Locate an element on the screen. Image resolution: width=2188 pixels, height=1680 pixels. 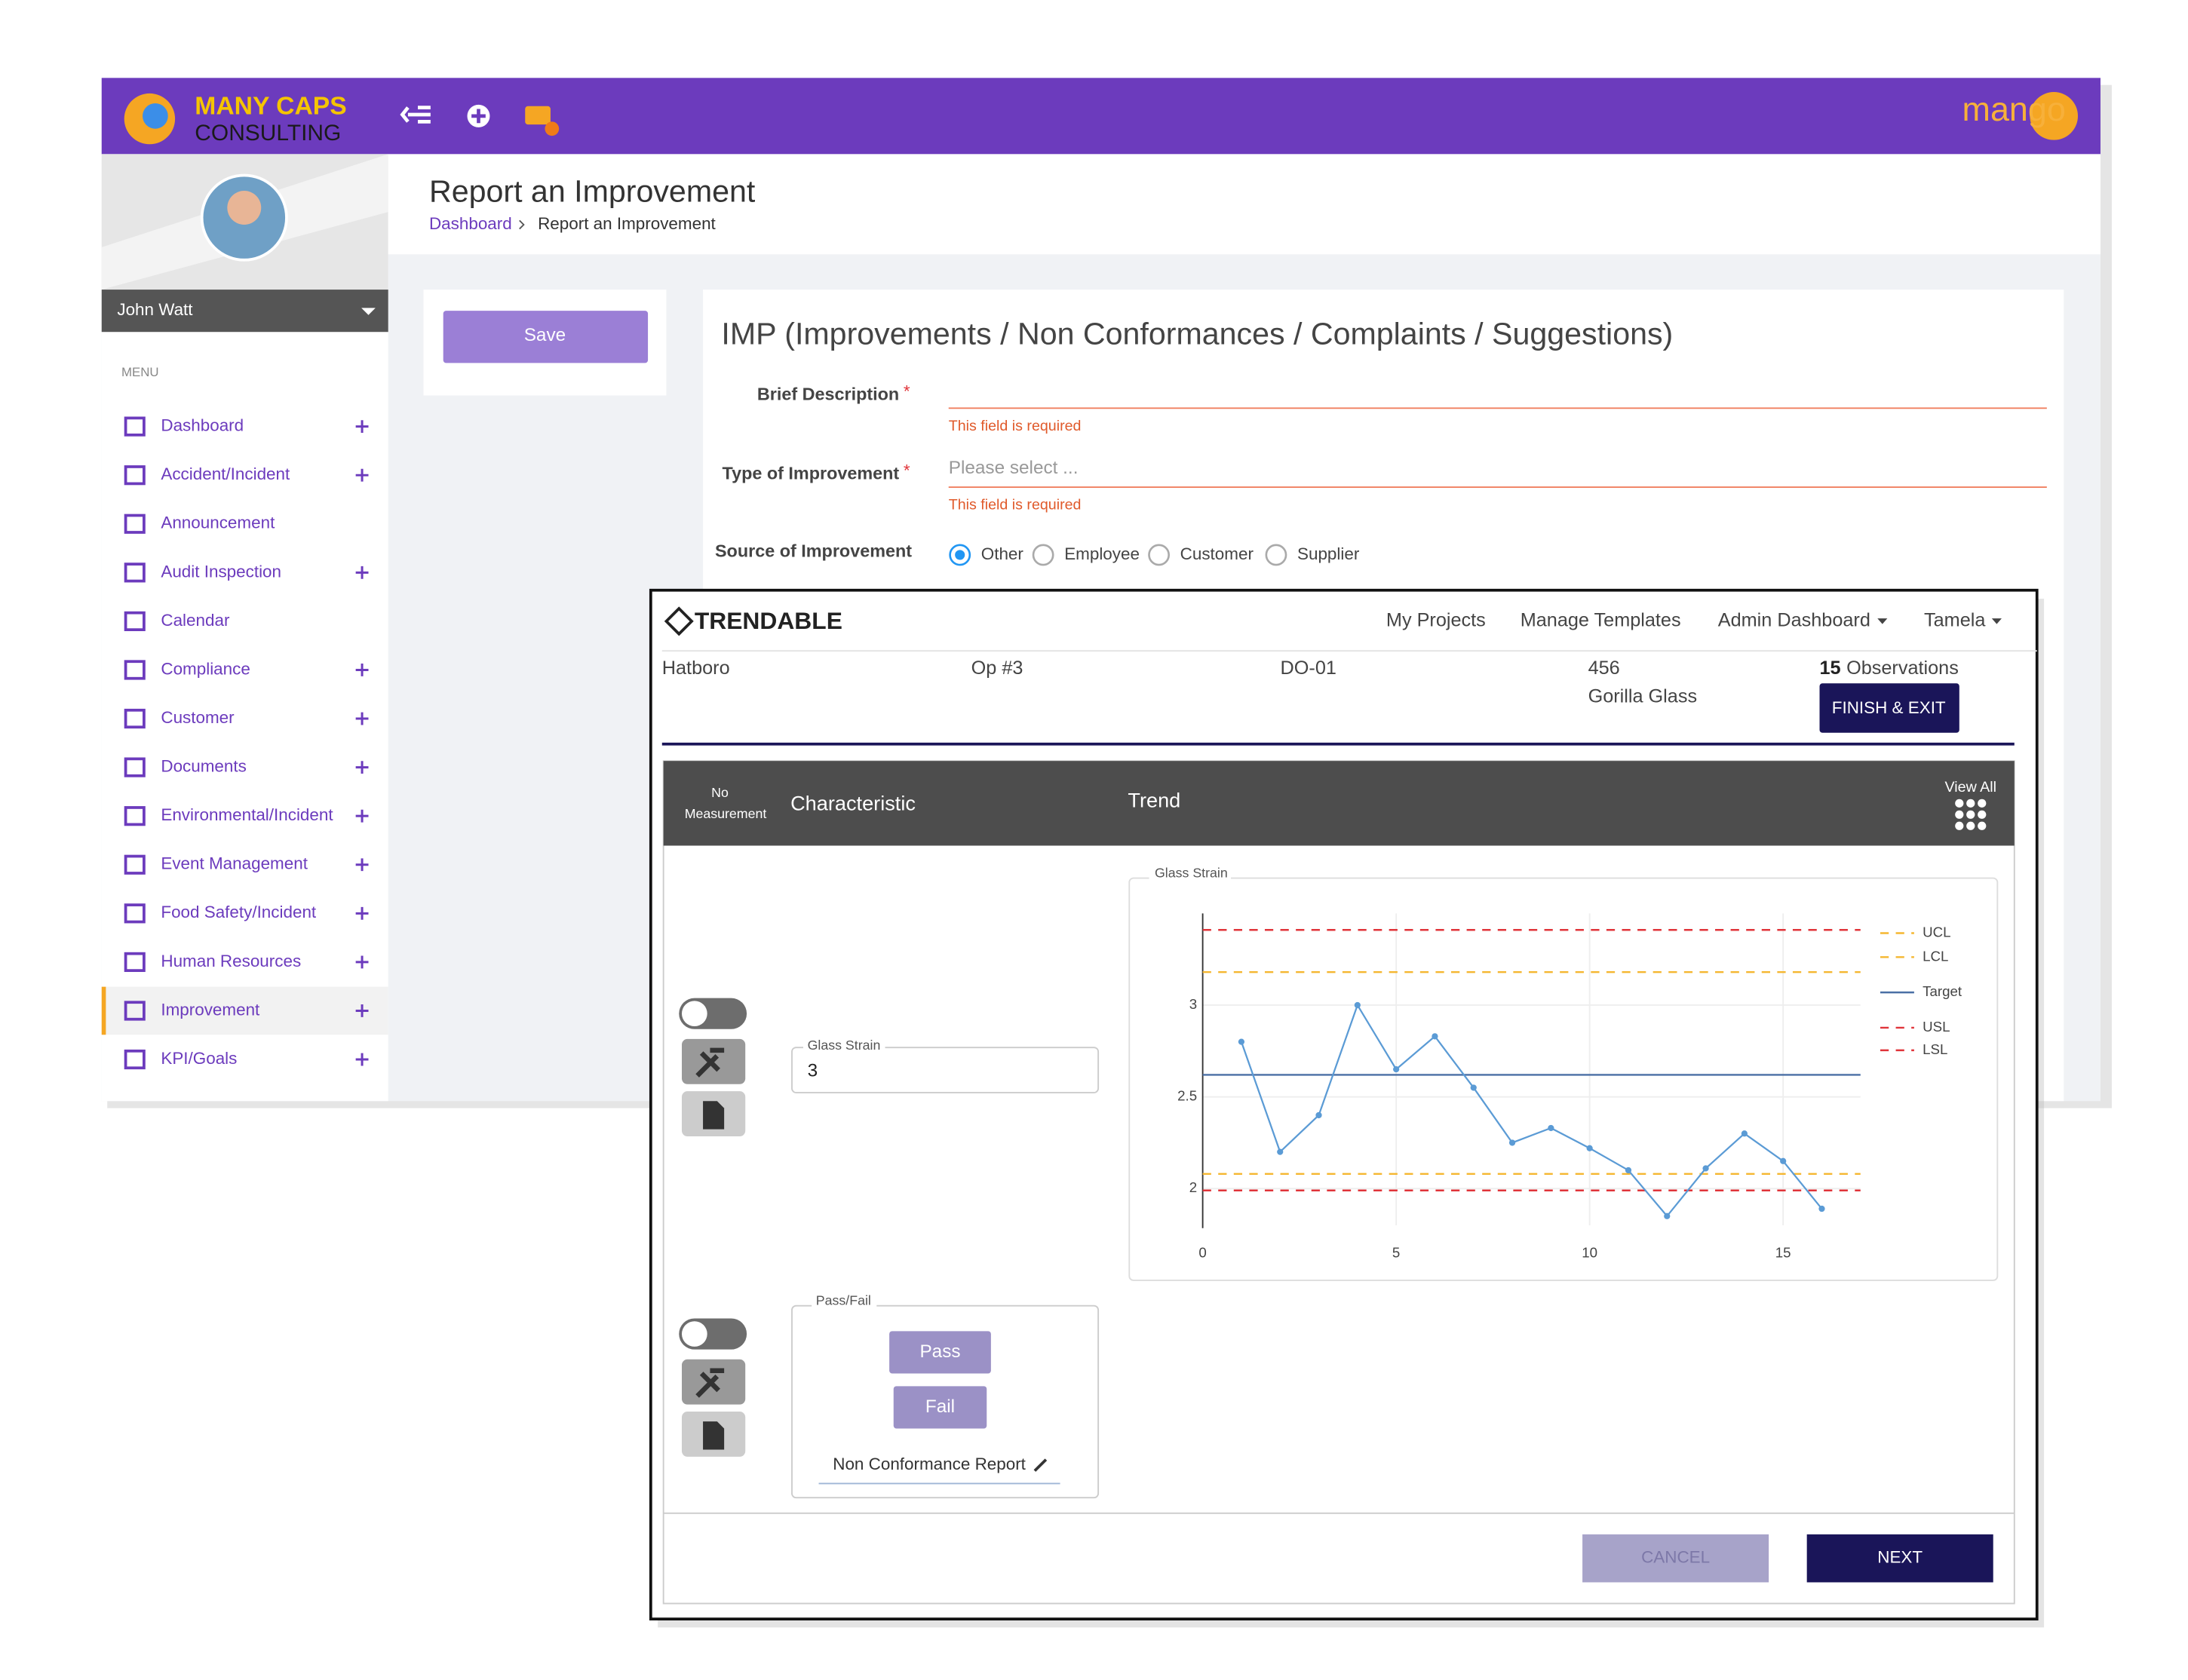
nav-link: My Projects is located at coordinates (1436, 620).